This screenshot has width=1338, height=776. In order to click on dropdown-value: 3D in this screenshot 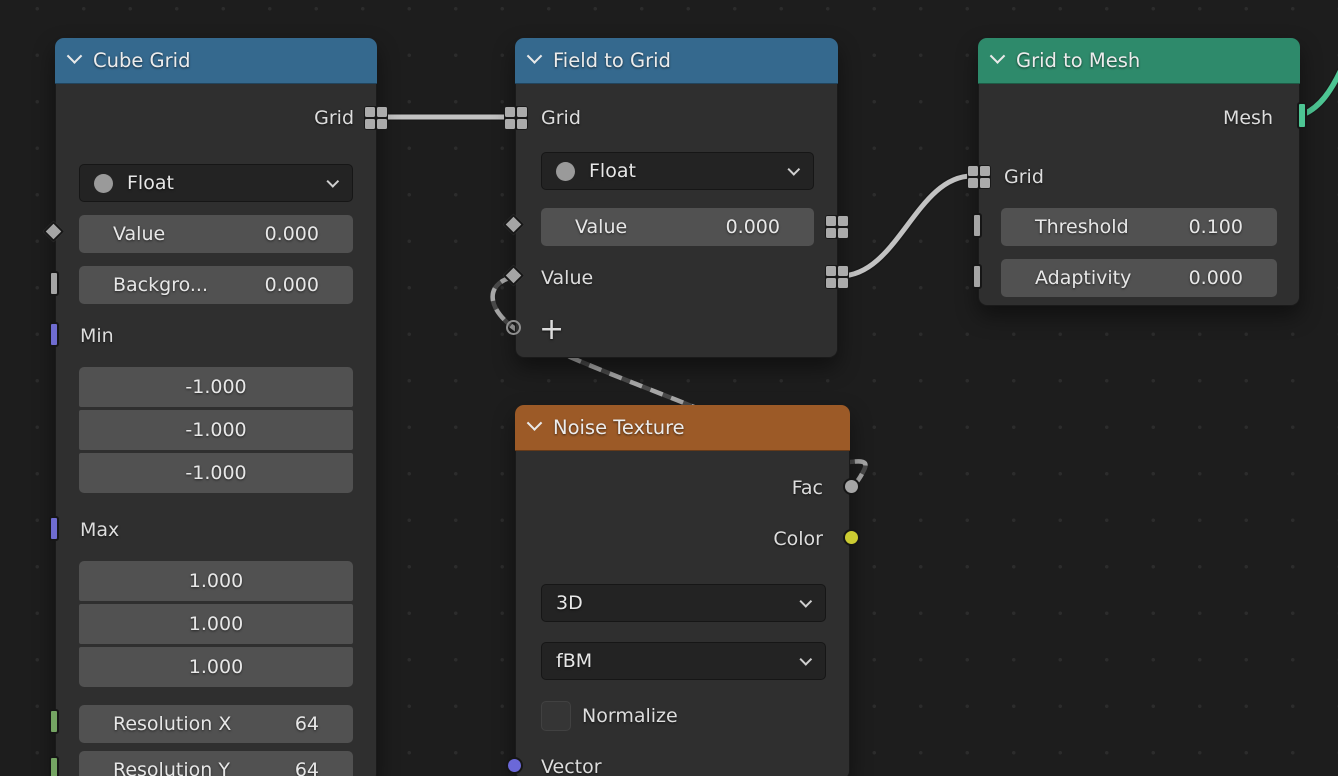, I will do `click(569, 603)`.